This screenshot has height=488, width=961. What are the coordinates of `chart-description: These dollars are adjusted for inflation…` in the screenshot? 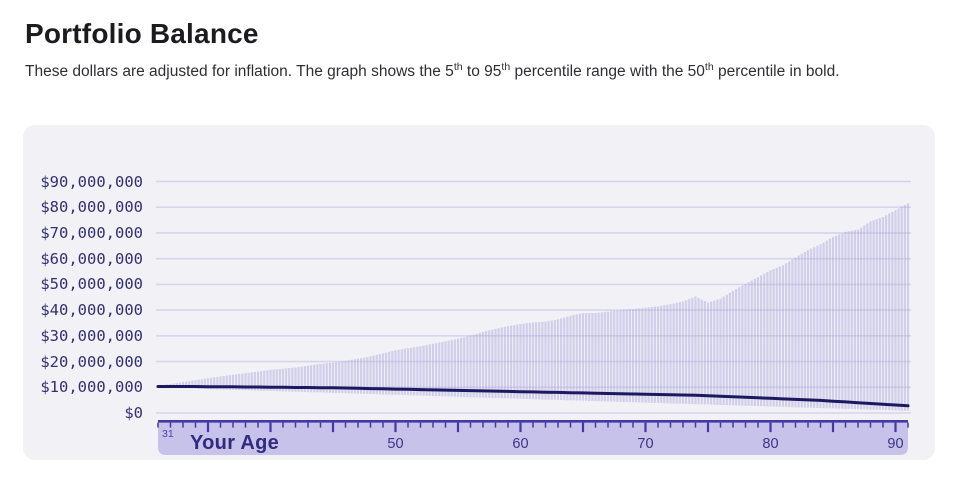 It's located at (432, 71).